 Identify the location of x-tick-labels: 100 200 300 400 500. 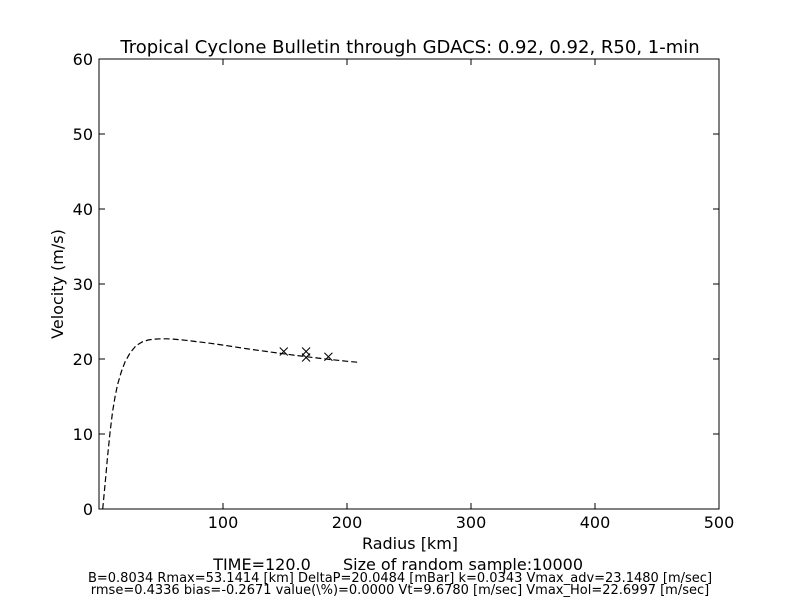
(471, 522).